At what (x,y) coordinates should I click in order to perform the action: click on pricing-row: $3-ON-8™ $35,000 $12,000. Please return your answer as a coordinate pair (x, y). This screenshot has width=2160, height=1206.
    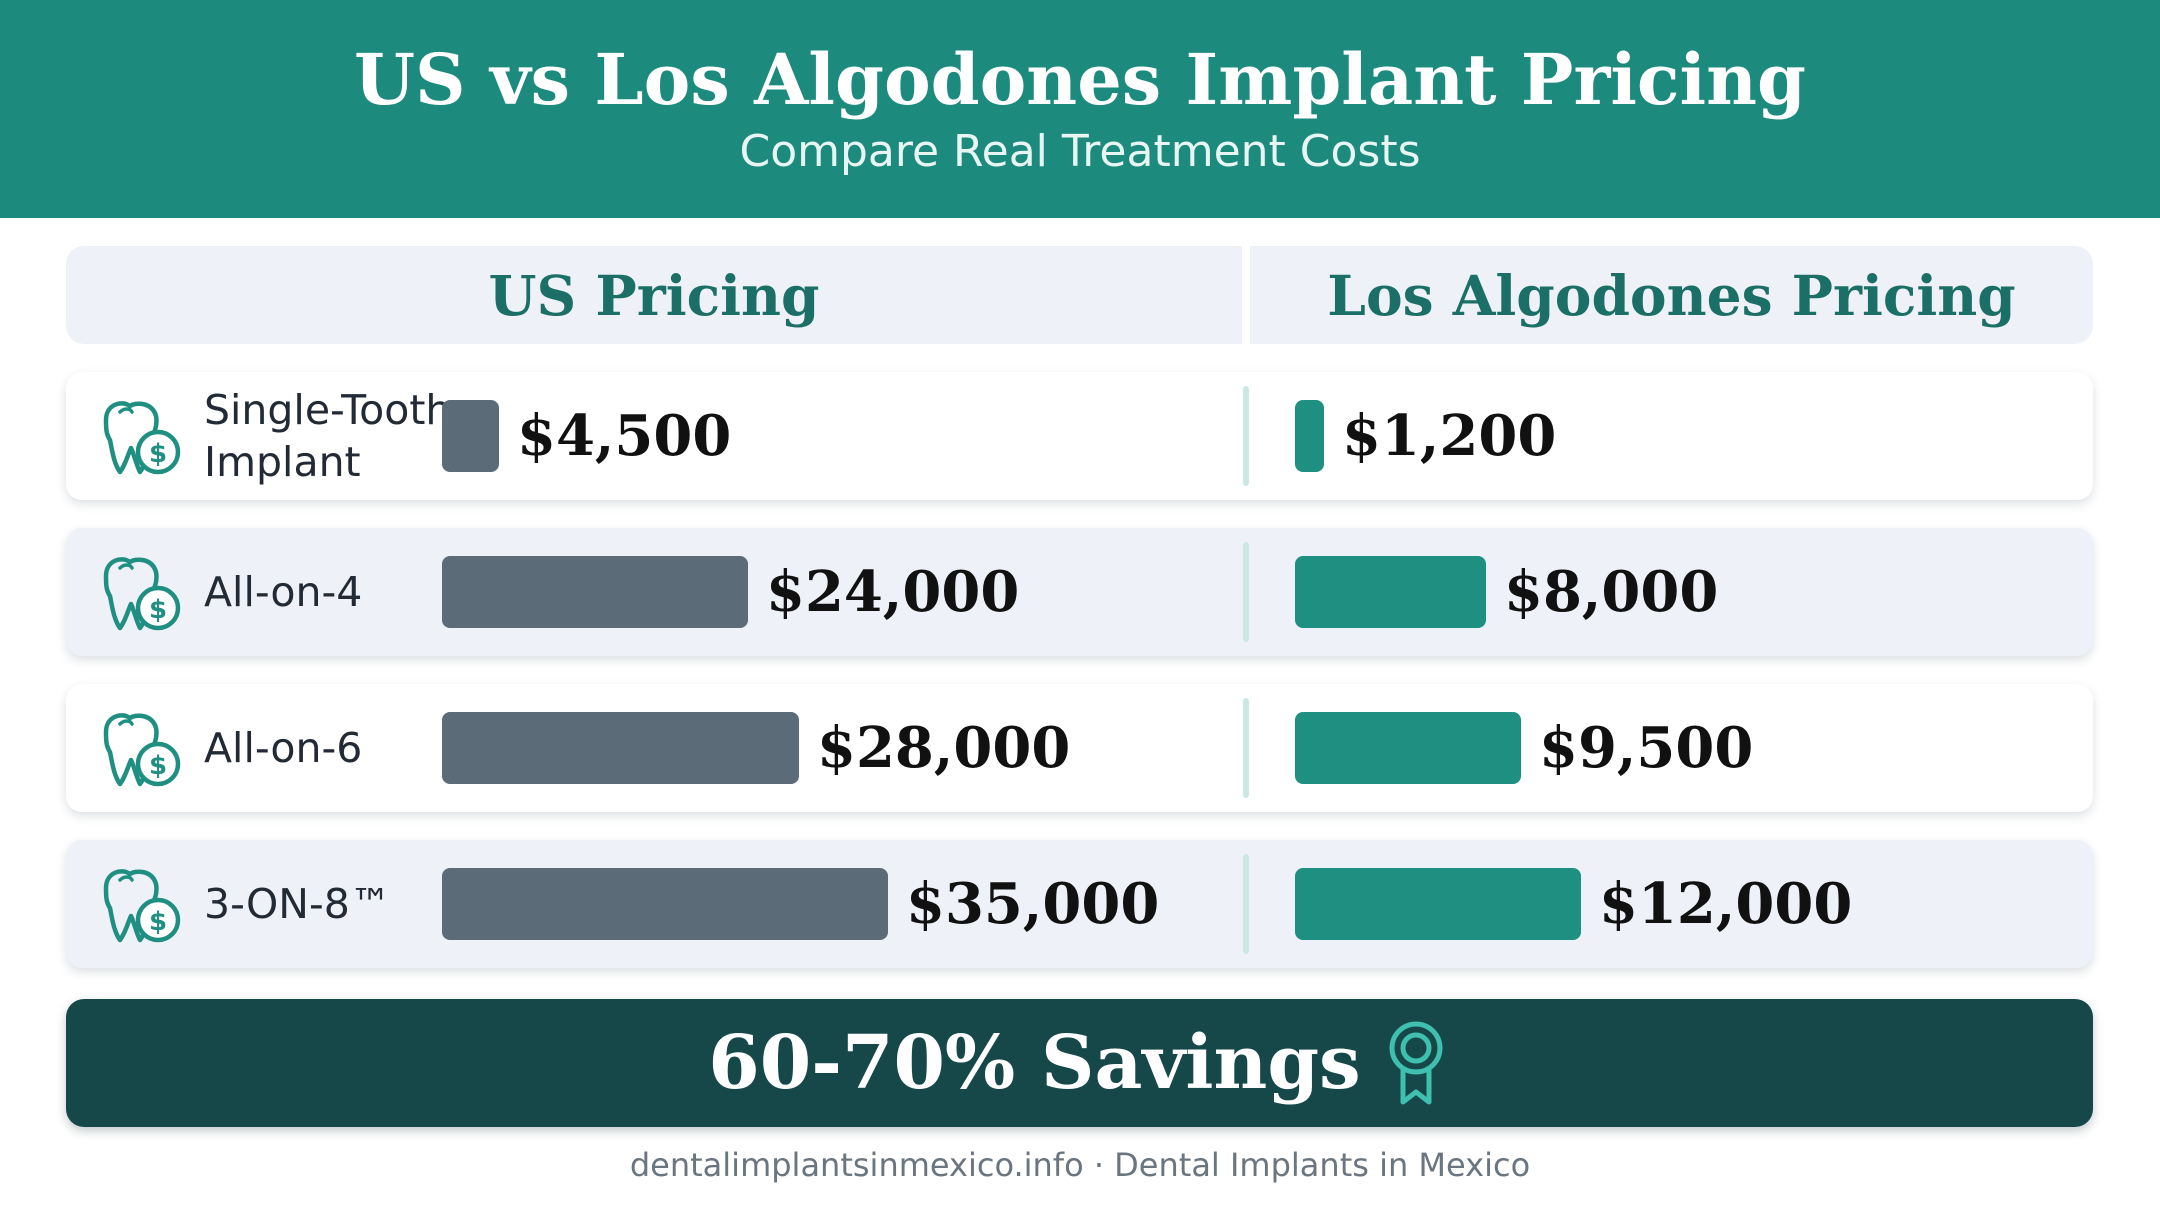
    Looking at the image, I should click on (1079, 904).